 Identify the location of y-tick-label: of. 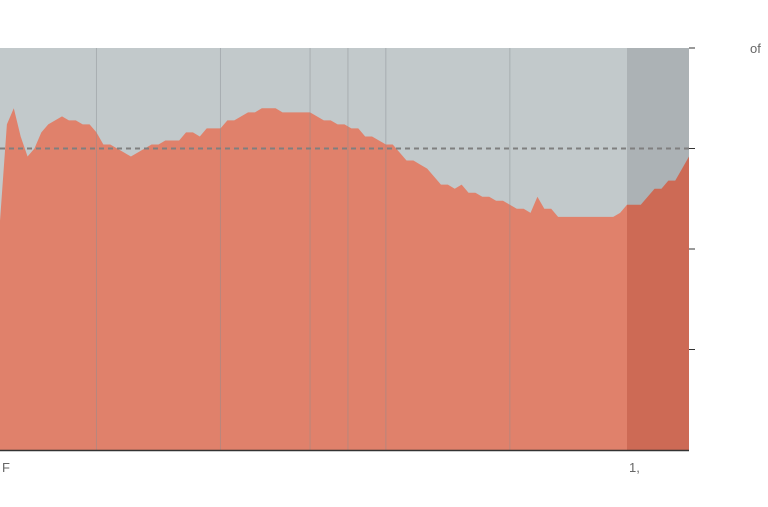
(755, 48).